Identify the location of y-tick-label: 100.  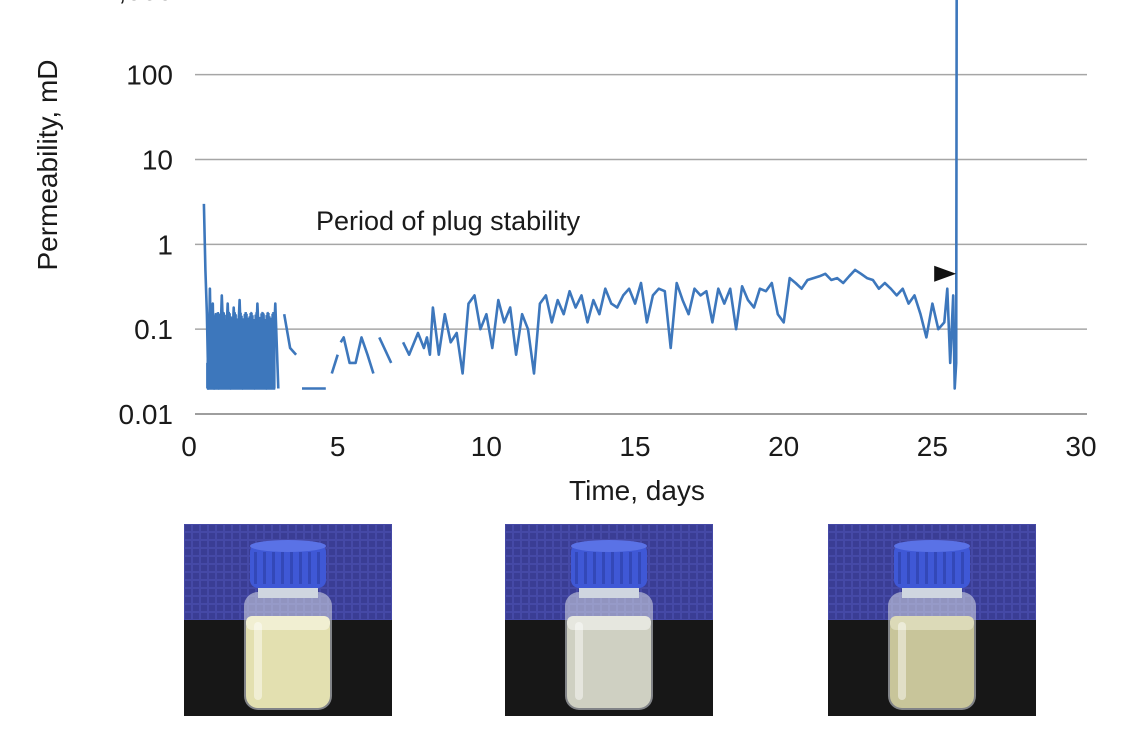
(149, 75).